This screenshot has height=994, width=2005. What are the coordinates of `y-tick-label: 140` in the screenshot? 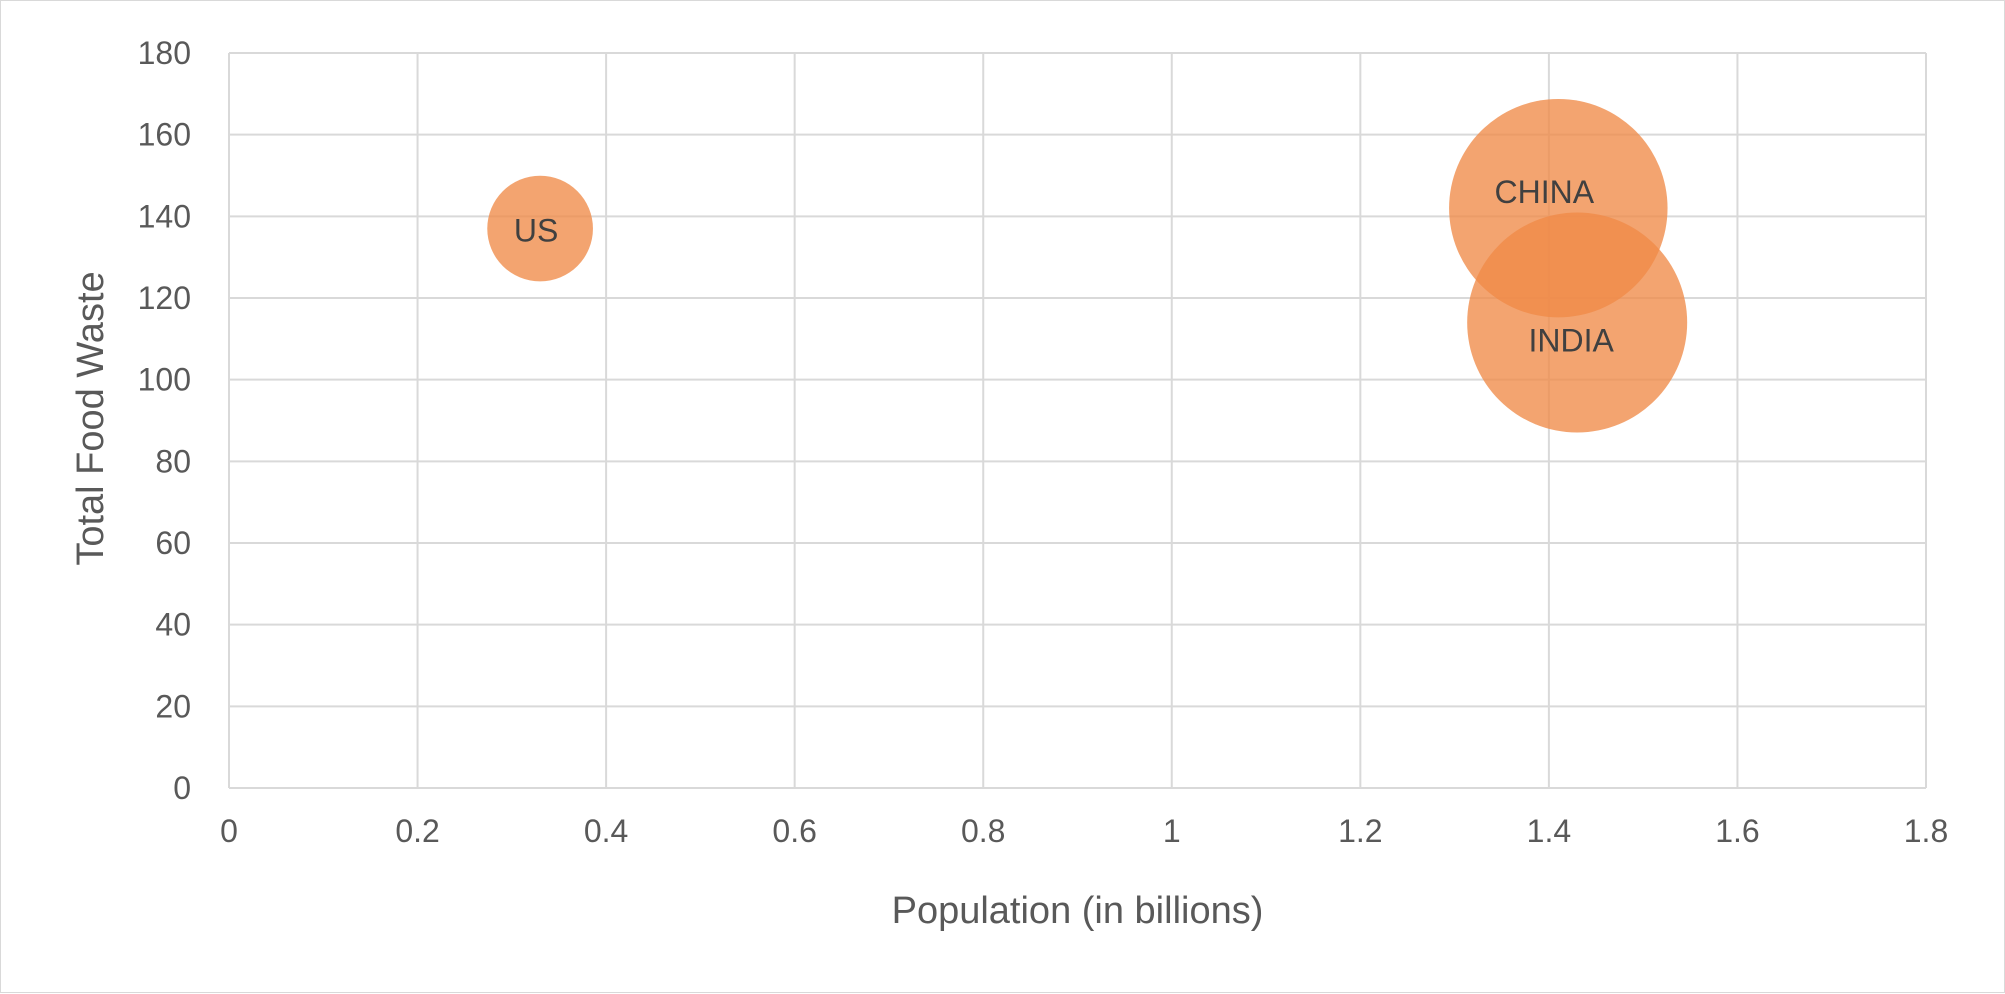 It's located at (164, 216).